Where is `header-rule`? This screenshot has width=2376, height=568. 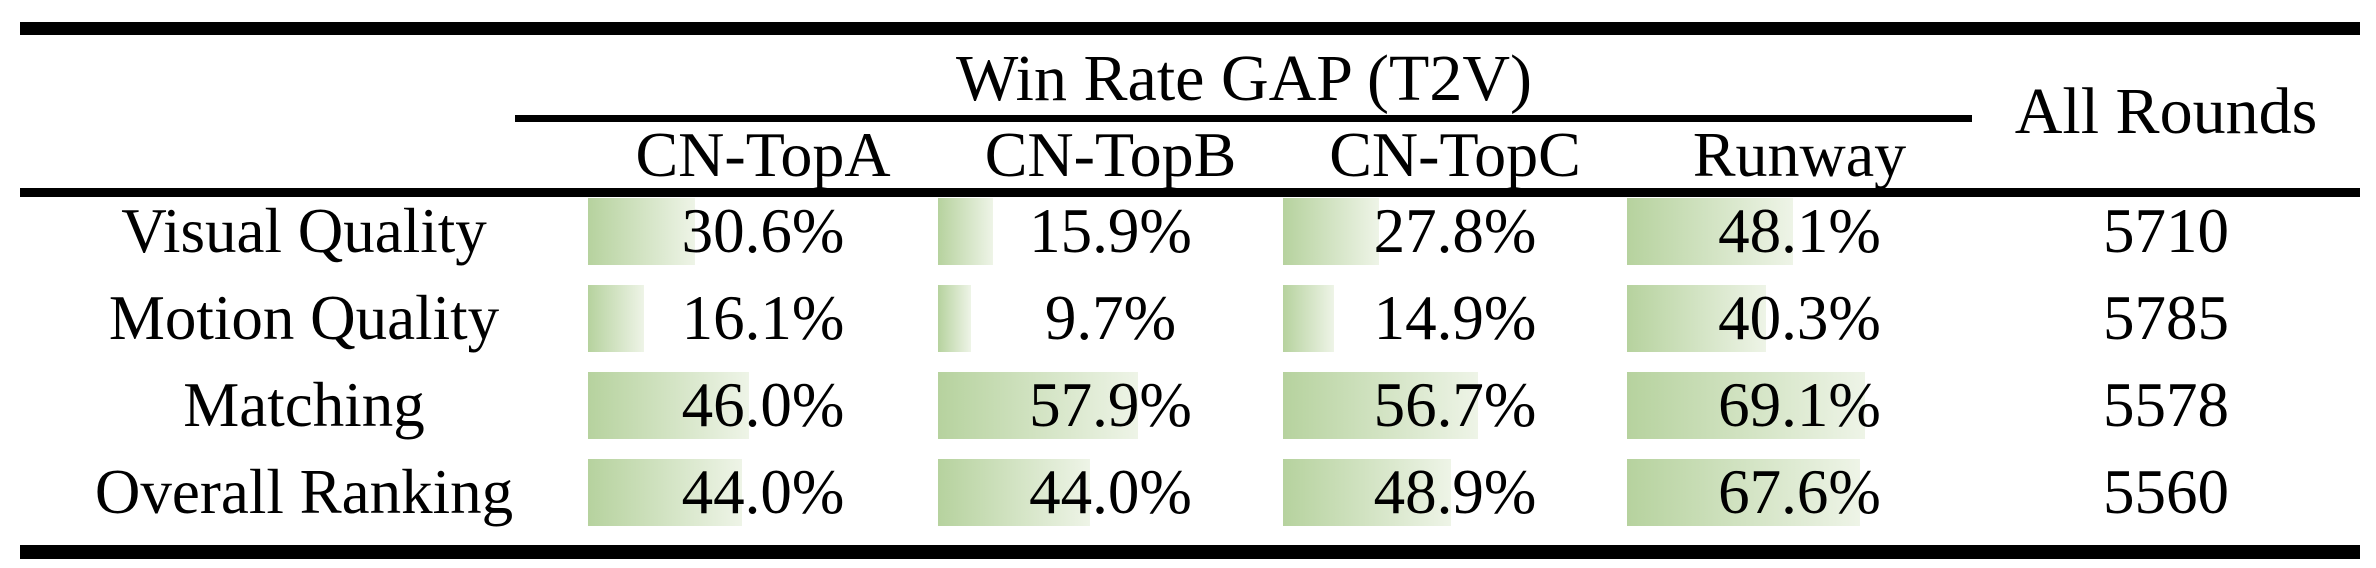
header-rule is located at coordinates (1190, 192).